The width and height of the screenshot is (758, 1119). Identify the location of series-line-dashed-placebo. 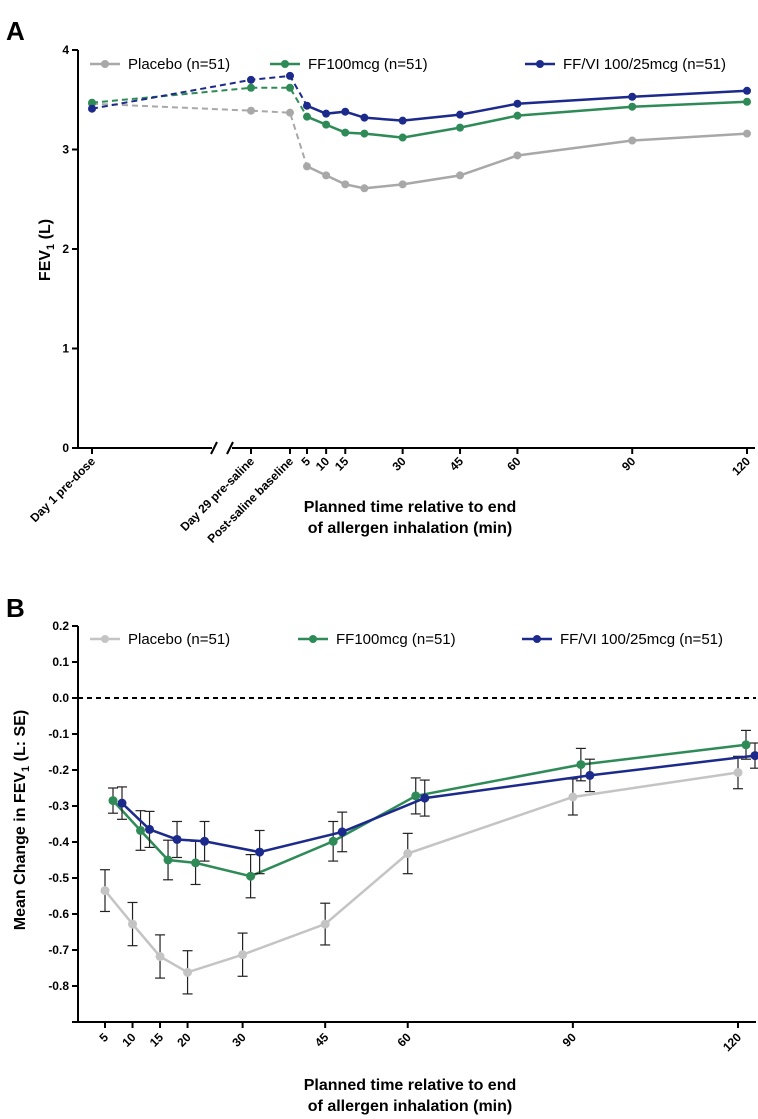
(199, 134).